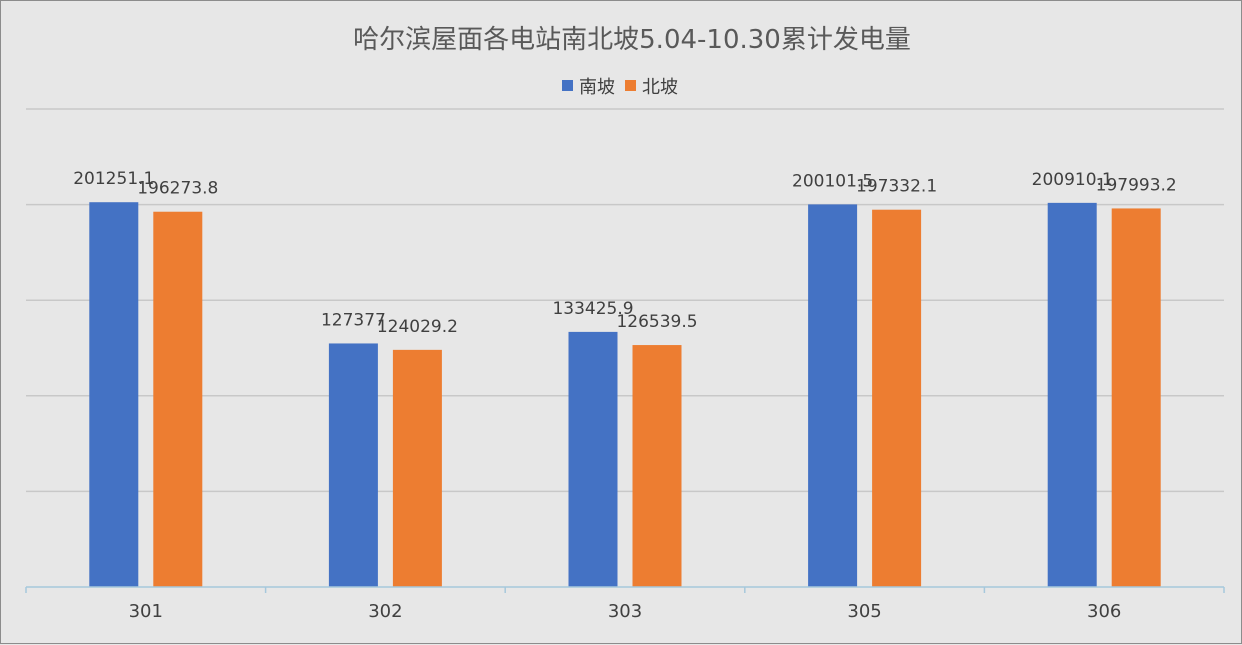  Describe the element at coordinates (630, 85) in the screenshot. I see `legend-swatch-north` at that location.